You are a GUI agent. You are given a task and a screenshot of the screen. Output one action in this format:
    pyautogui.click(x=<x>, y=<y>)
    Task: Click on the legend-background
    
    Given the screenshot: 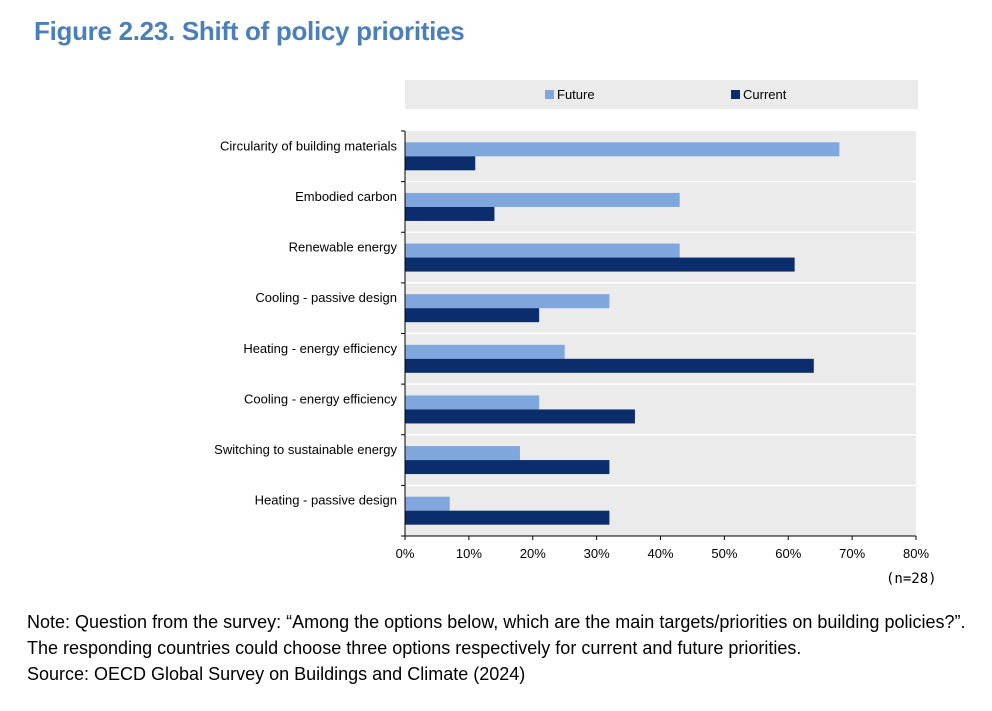 What is the action you would take?
    pyautogui.click(x=661, y=94)
    